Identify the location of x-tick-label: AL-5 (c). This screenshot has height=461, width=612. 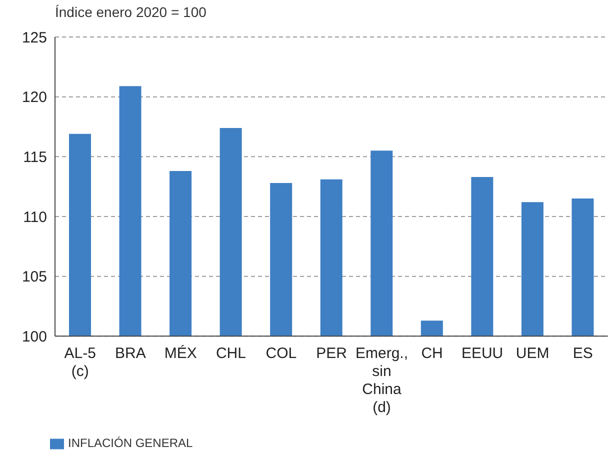
(80, 362).